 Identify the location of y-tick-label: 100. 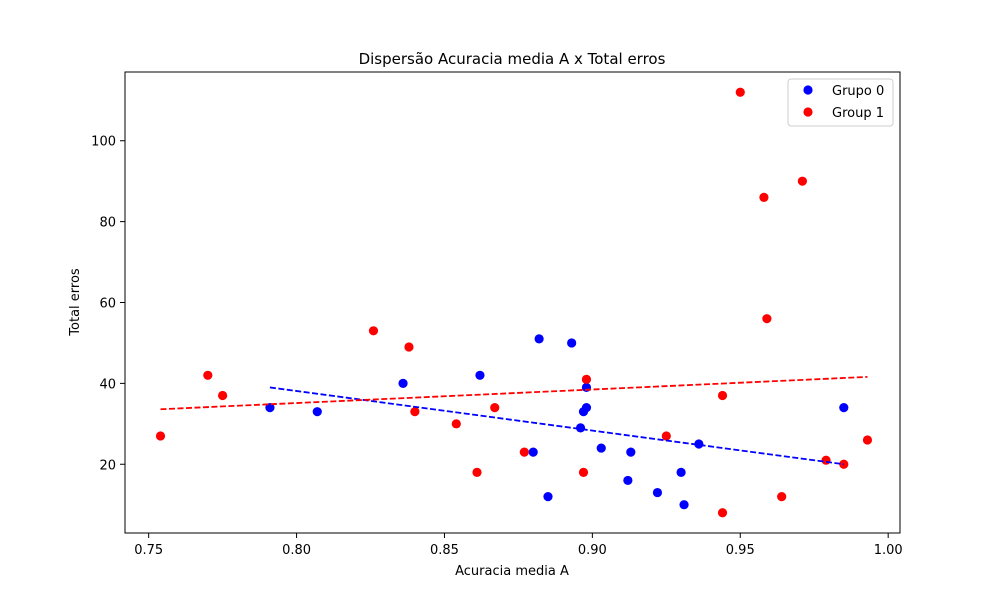
(103, 142).